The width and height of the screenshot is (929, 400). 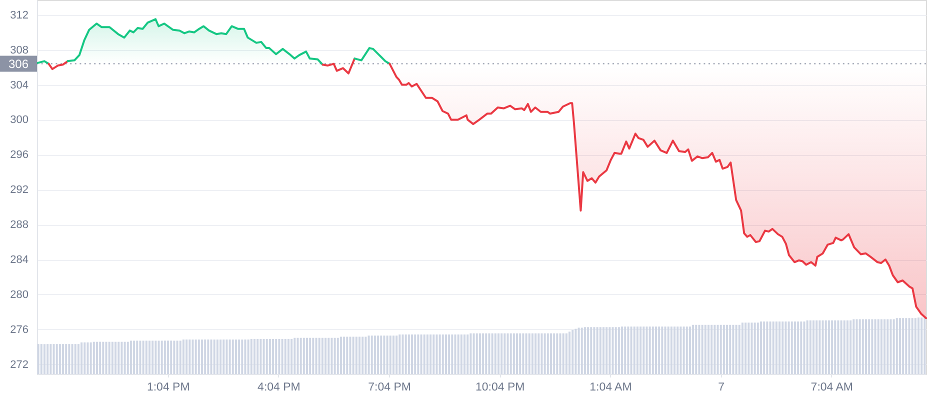 I want to click on x-tick-label: 1:04 AM, so click(x=611, y=388).